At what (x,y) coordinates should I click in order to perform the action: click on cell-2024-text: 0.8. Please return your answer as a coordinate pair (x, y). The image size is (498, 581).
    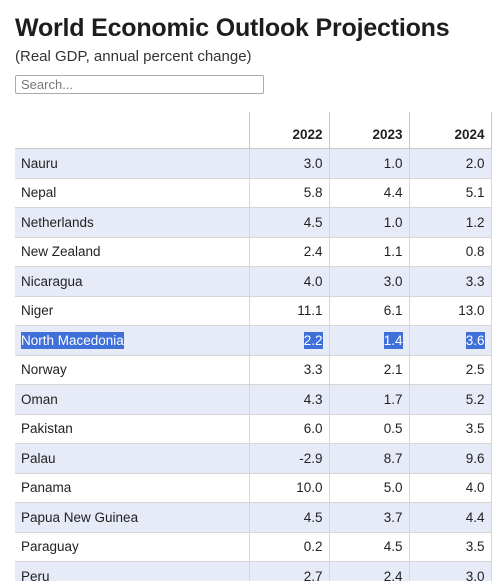
    Looking at the image, I should click on (475, 252).